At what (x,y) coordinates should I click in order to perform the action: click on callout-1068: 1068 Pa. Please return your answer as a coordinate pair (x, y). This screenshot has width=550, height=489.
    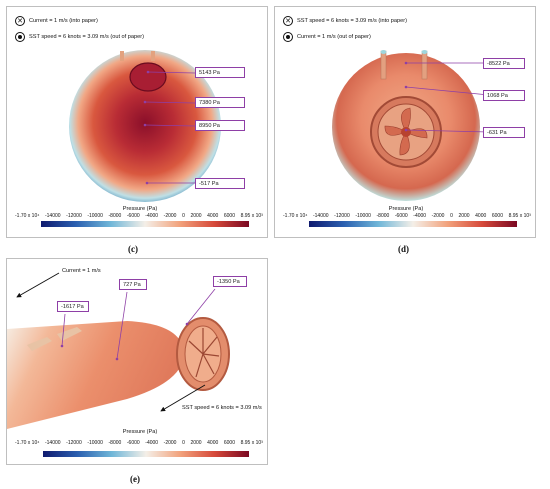
    Looking at the image, I should click on (504, 95).